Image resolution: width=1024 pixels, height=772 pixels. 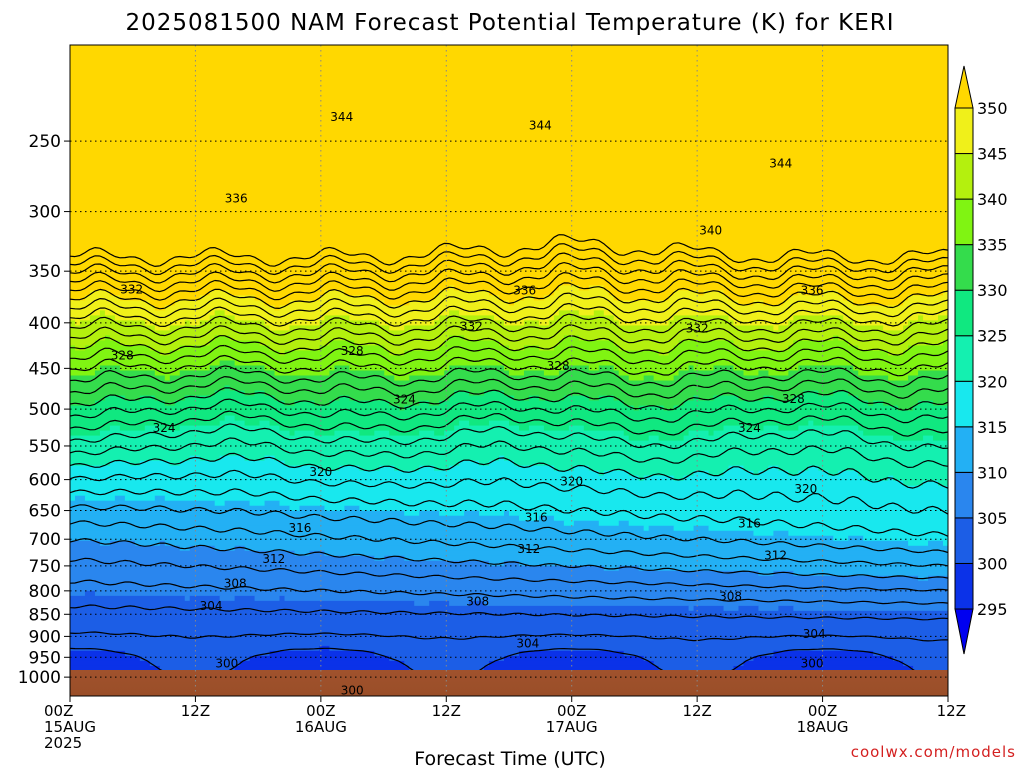 I want to click on colorbar-label-305: 305, so click(x=992, y=518).